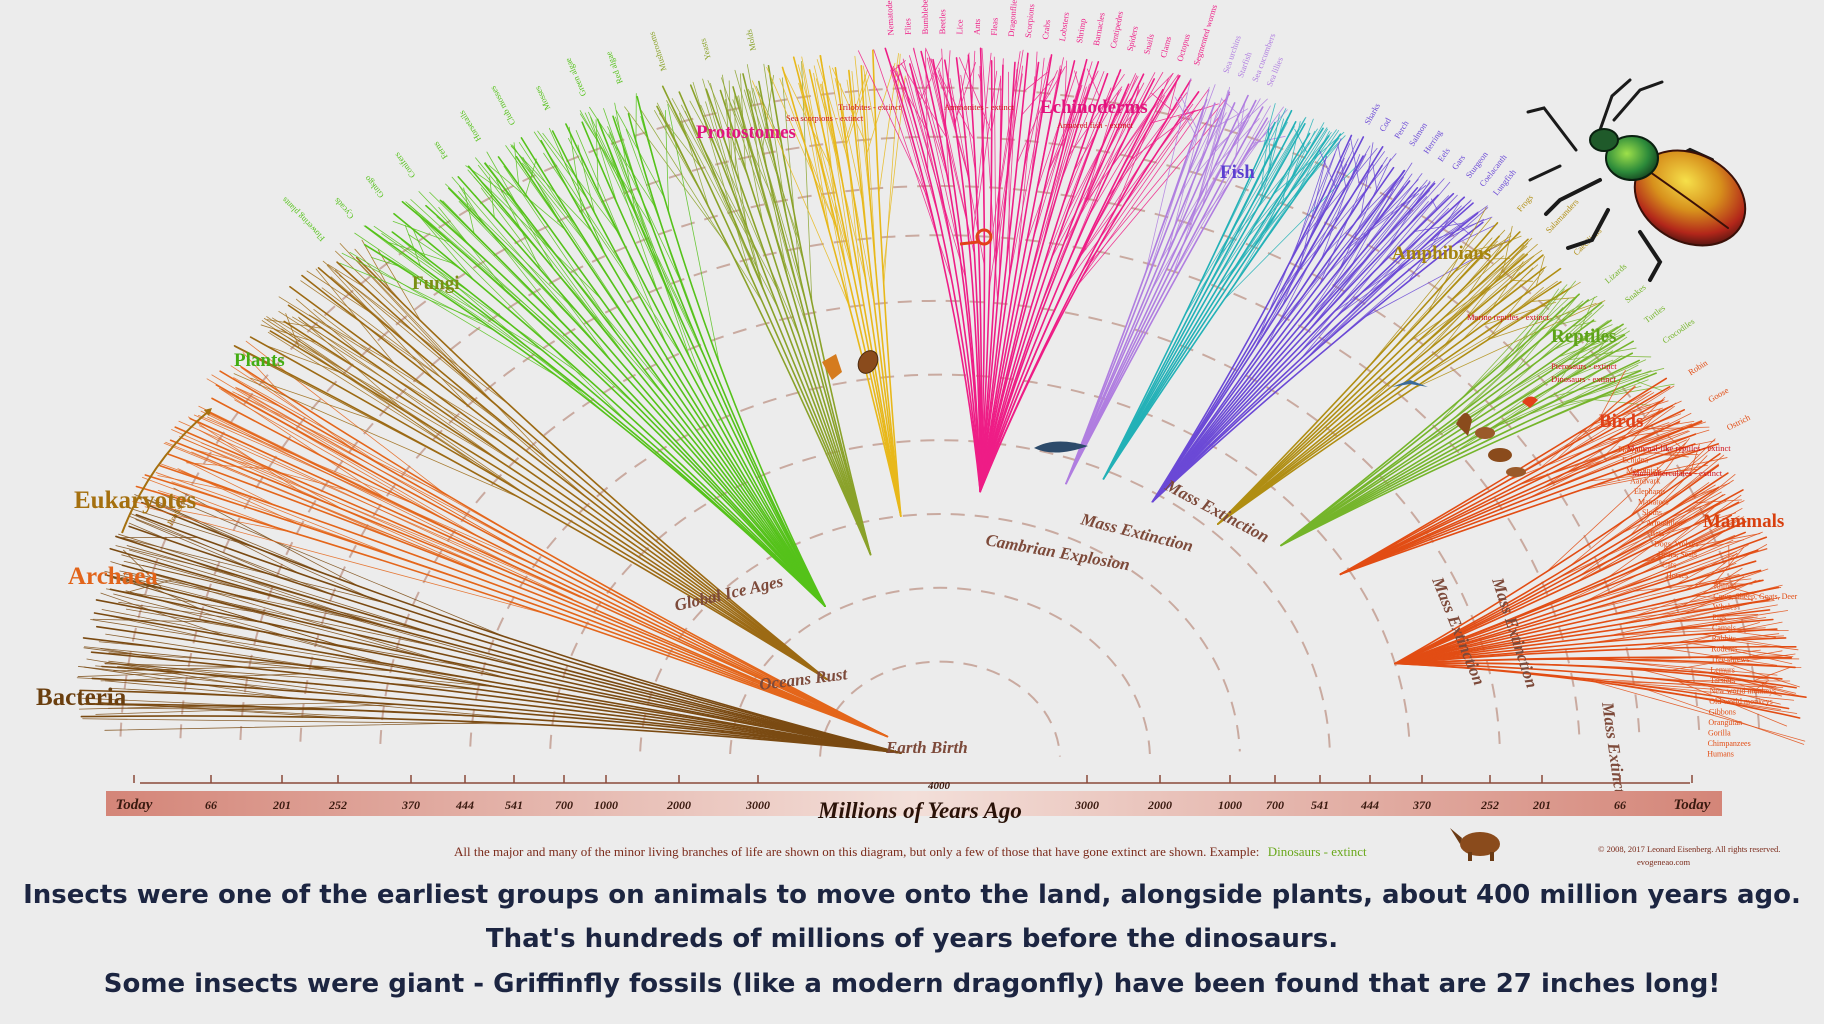 The width and height of the screenshot is (1824, 1024). What do you see at coordinates (1679, 448) in the screenshot?
I see `note-mammal-like: Mammal-like reptiles - extinct` at bounding box center [1679, 448].